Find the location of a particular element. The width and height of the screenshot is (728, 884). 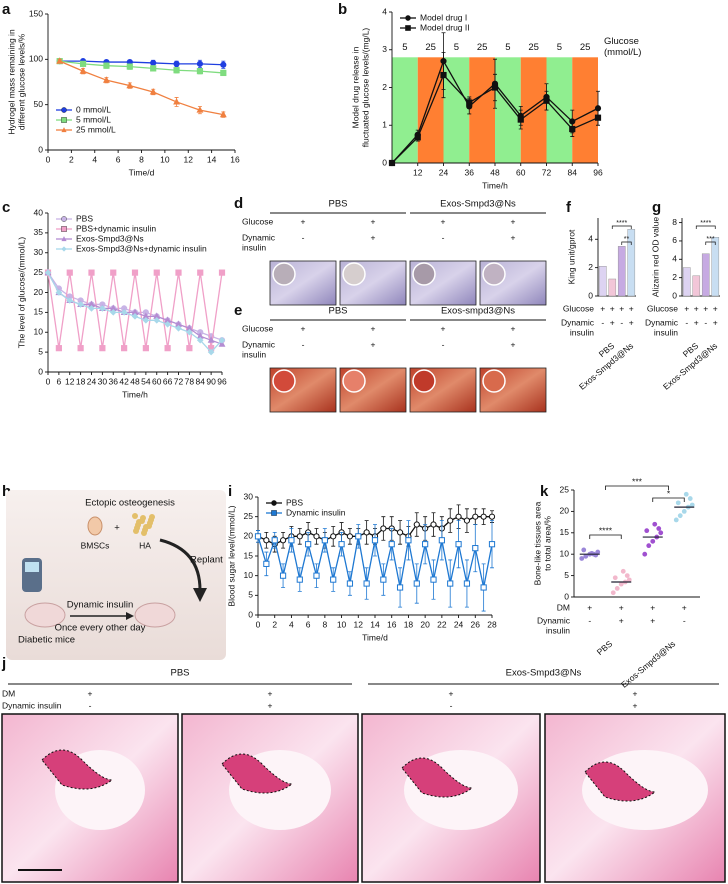

legend-label: Model drug II is located at coordinates (445, 27).